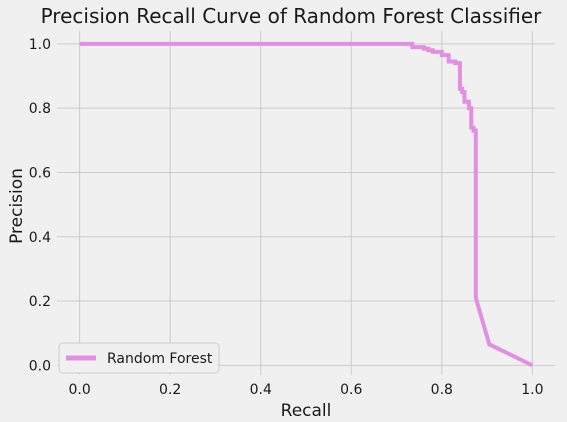  What do you see at coordinates (160, 359) in the screenshot?
I see `legend-label: Random Forest` at bounding box center [160, 359].